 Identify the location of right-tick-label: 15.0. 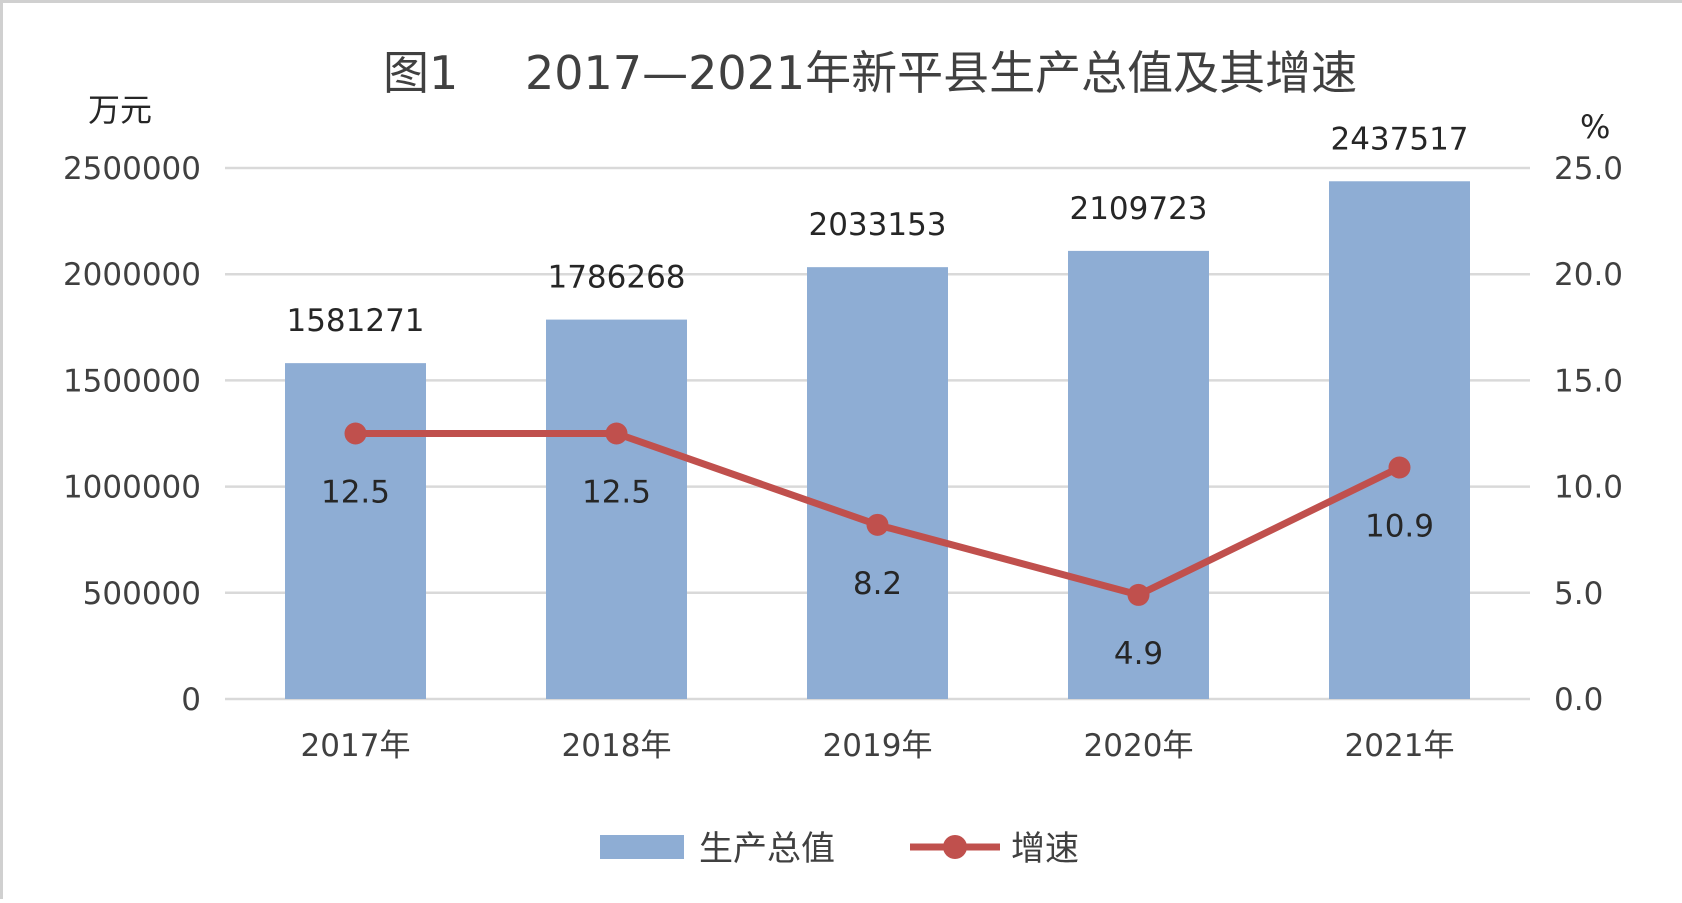
(1588, 381).